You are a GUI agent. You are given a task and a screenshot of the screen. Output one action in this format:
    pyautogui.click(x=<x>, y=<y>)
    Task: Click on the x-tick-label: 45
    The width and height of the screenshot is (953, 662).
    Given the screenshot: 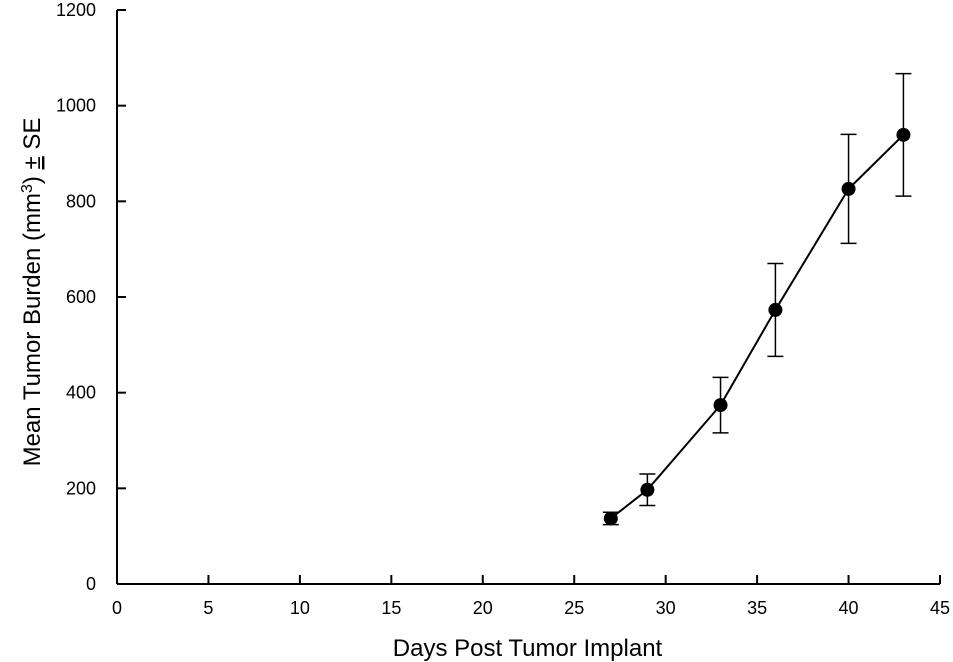 What is the action you would take?
    pyautogui.click(x=940, y=608)
    